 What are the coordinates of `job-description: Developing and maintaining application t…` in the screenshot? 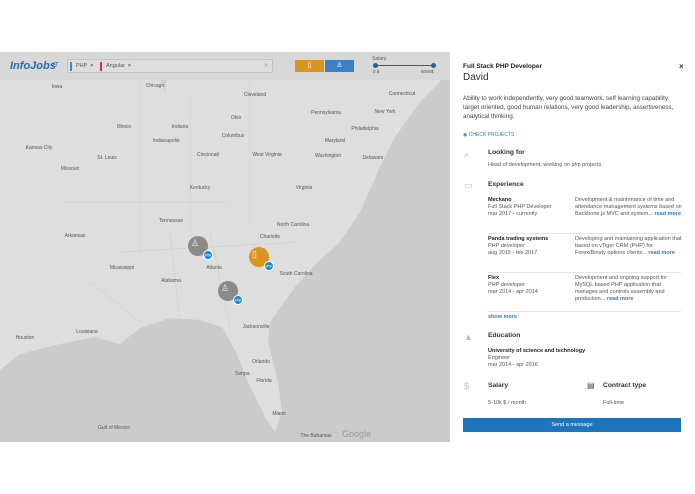 It's located at (628, 246).